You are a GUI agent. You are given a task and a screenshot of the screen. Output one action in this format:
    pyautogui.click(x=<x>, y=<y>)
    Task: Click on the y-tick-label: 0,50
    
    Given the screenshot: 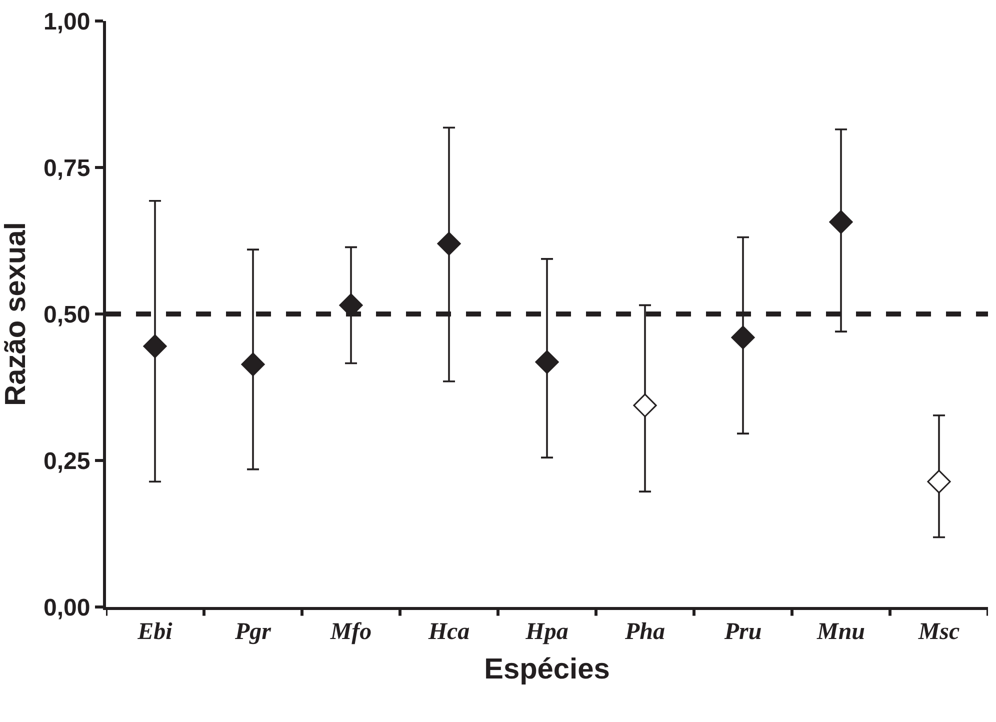 What is the action you would take?
    pyautogui.click(x=66, y=314)
    